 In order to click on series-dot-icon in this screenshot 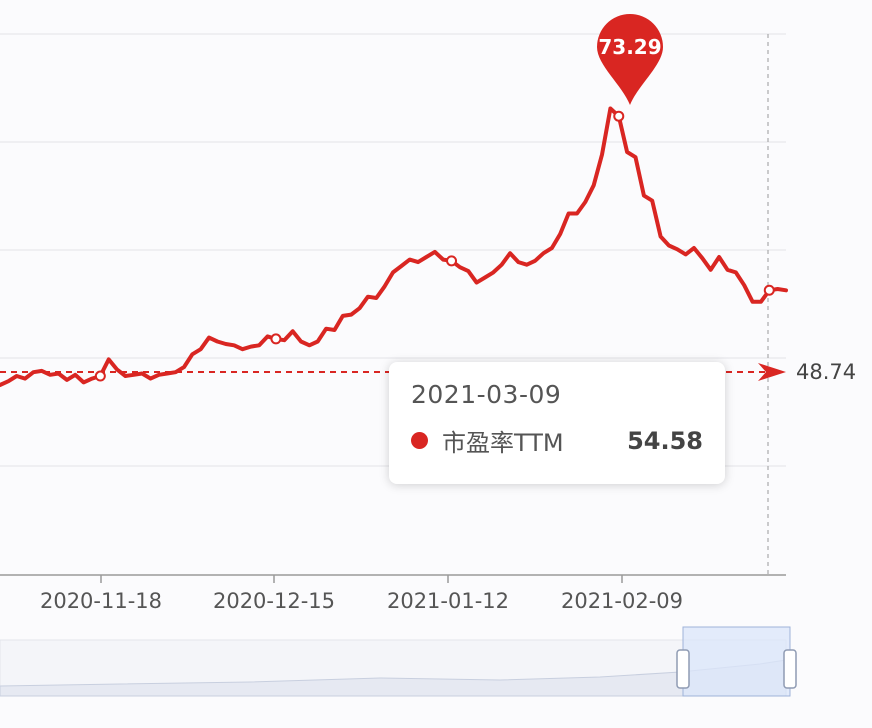, I will do `click(419, 440)`.